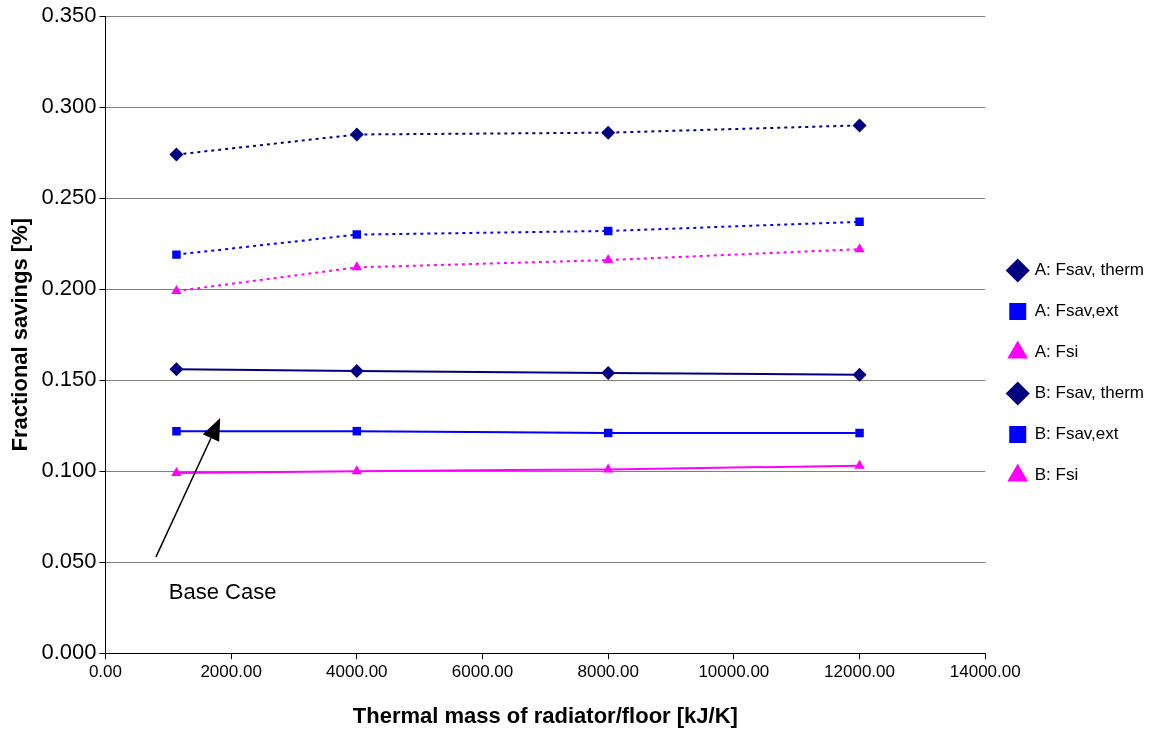 Image resolution: width=1164 pixels, height=738 pixels. I want to click on annotation: Base Case, so click(222, 591).